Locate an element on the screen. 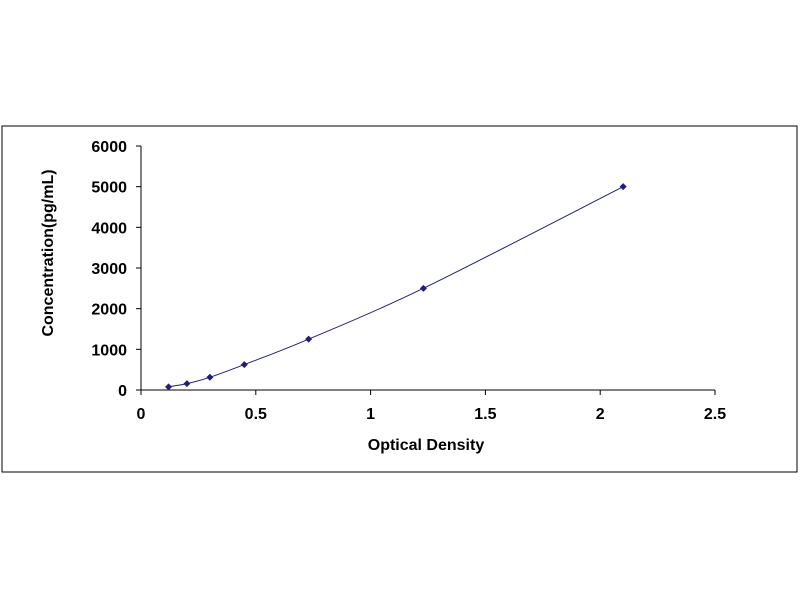  x-tick-label: 0.5 is located at coordinates (256, 414).